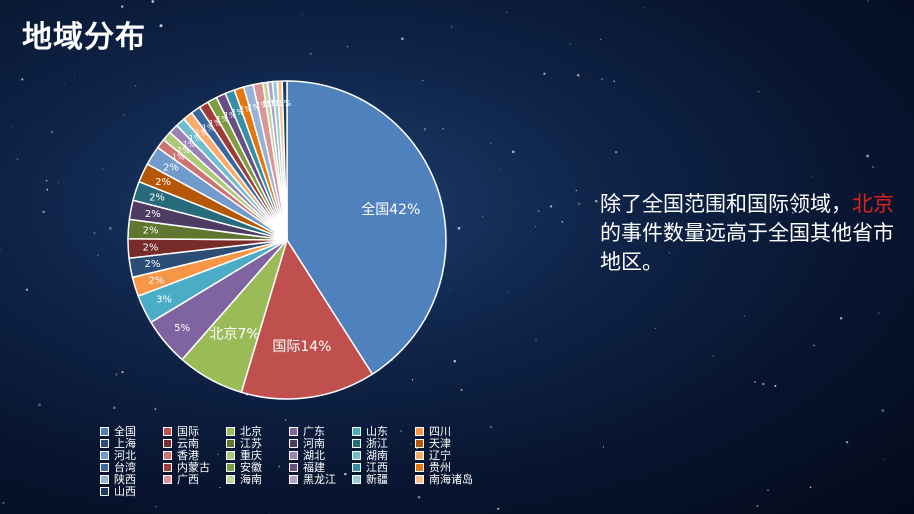 The image size is (914, 514). What do you see at coordinates (446, 455) in the screenshot?
I see `legend-item: 辽宁` at bounding box center [446, 455].